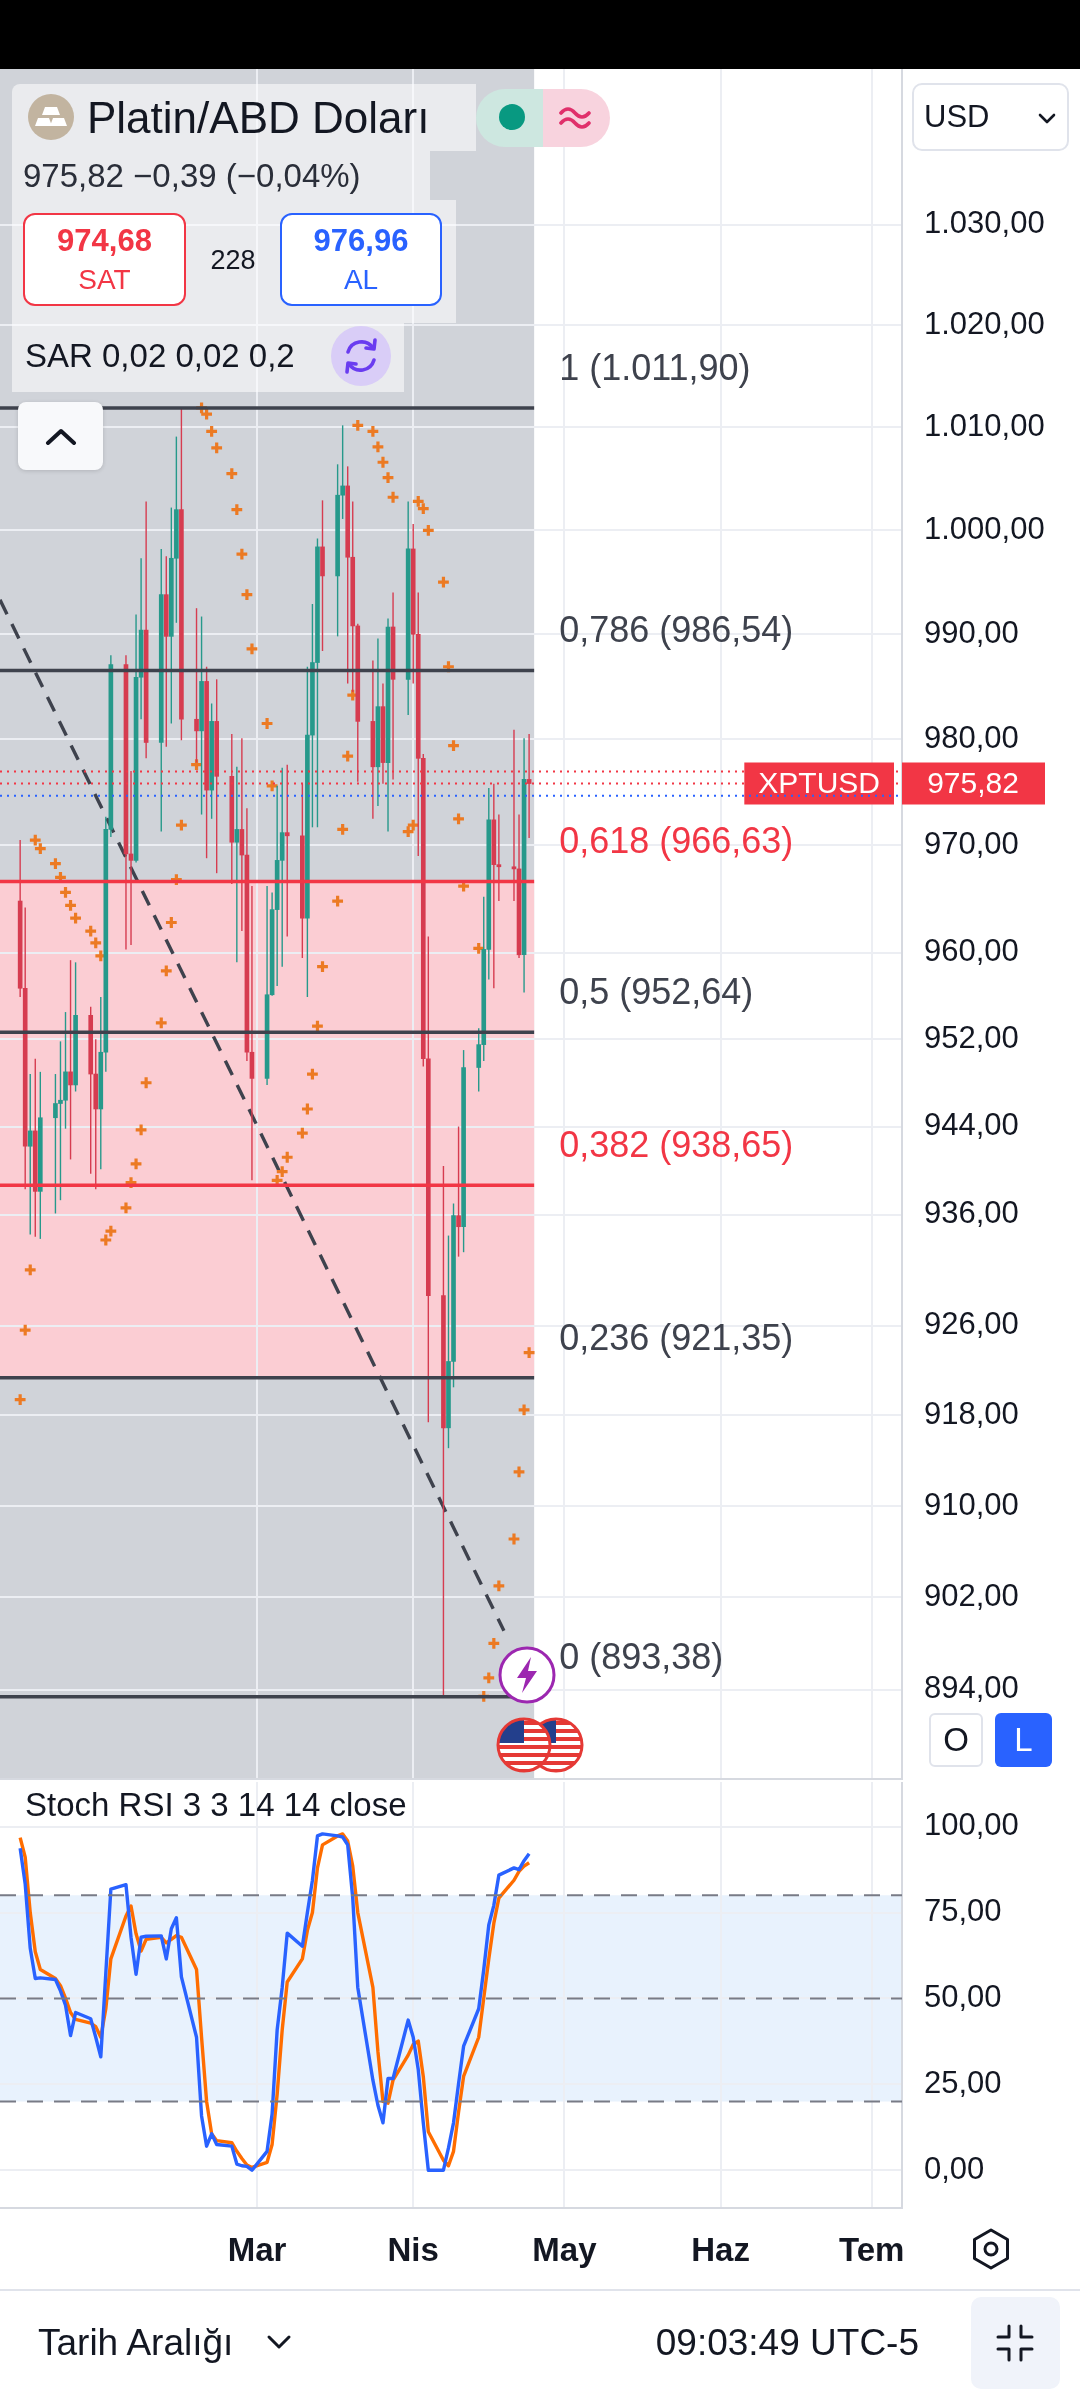 This screenshot has width=1080, height=2408. Describe the element at coordinates (641, 1656) in the screenshot. I see `ref-line-label: 0 (893,38)` at that location.